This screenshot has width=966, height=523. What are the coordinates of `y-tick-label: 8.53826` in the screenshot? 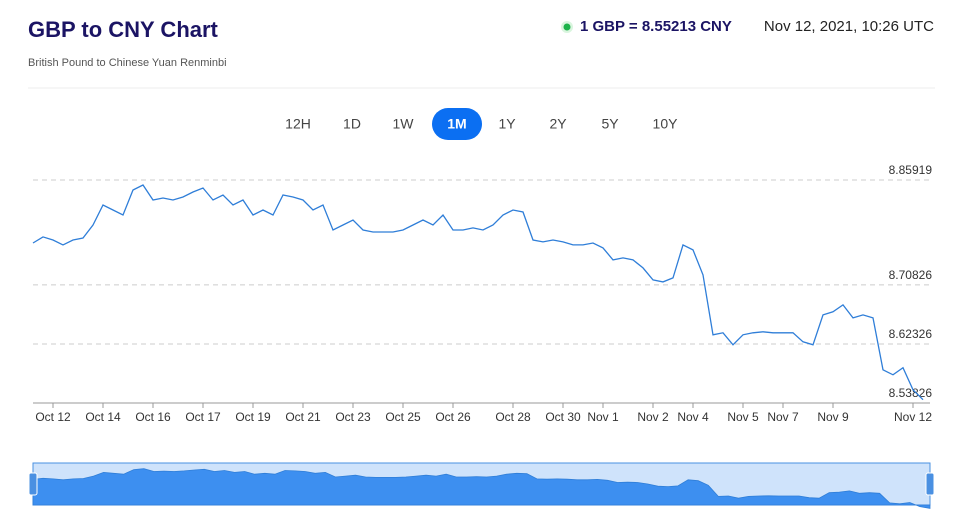 It's located at (911, 393).